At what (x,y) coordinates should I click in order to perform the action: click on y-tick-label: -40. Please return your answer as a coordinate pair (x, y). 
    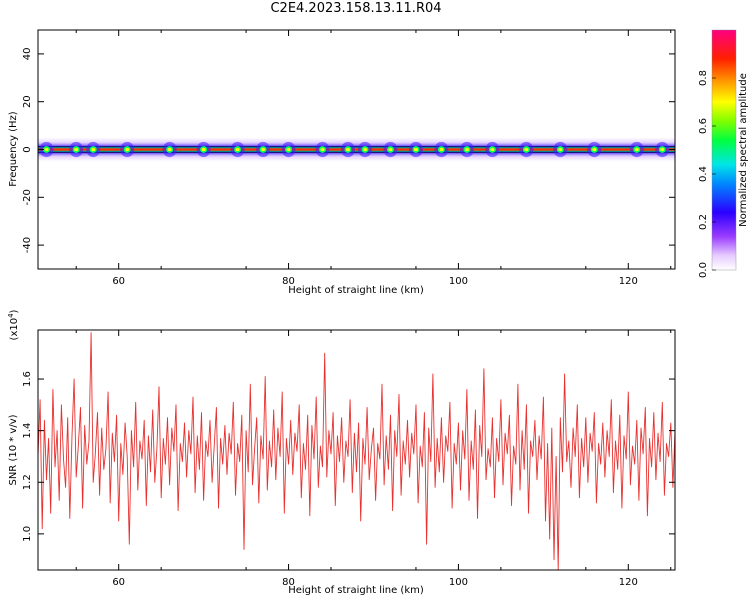
    Looking at the image, I should click on (27, 245).